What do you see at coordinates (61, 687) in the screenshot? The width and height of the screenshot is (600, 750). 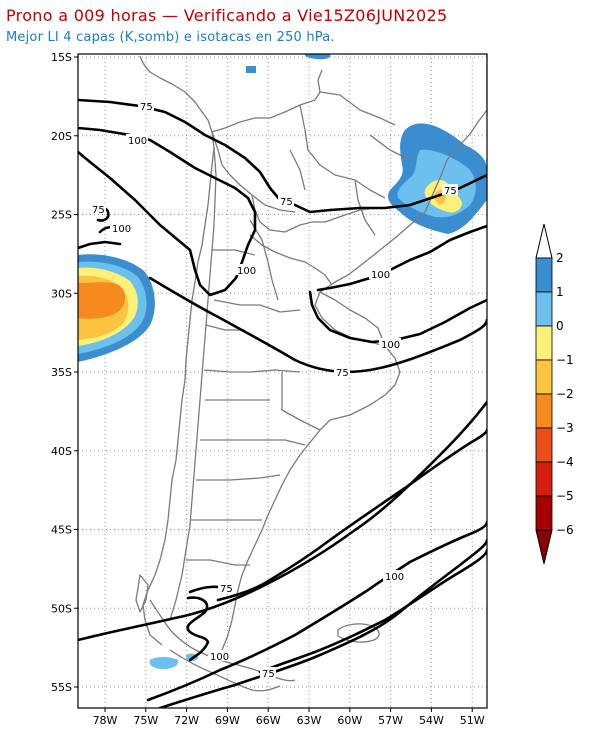 I see `lat-label: 55S` at bounding box center [61, 687].